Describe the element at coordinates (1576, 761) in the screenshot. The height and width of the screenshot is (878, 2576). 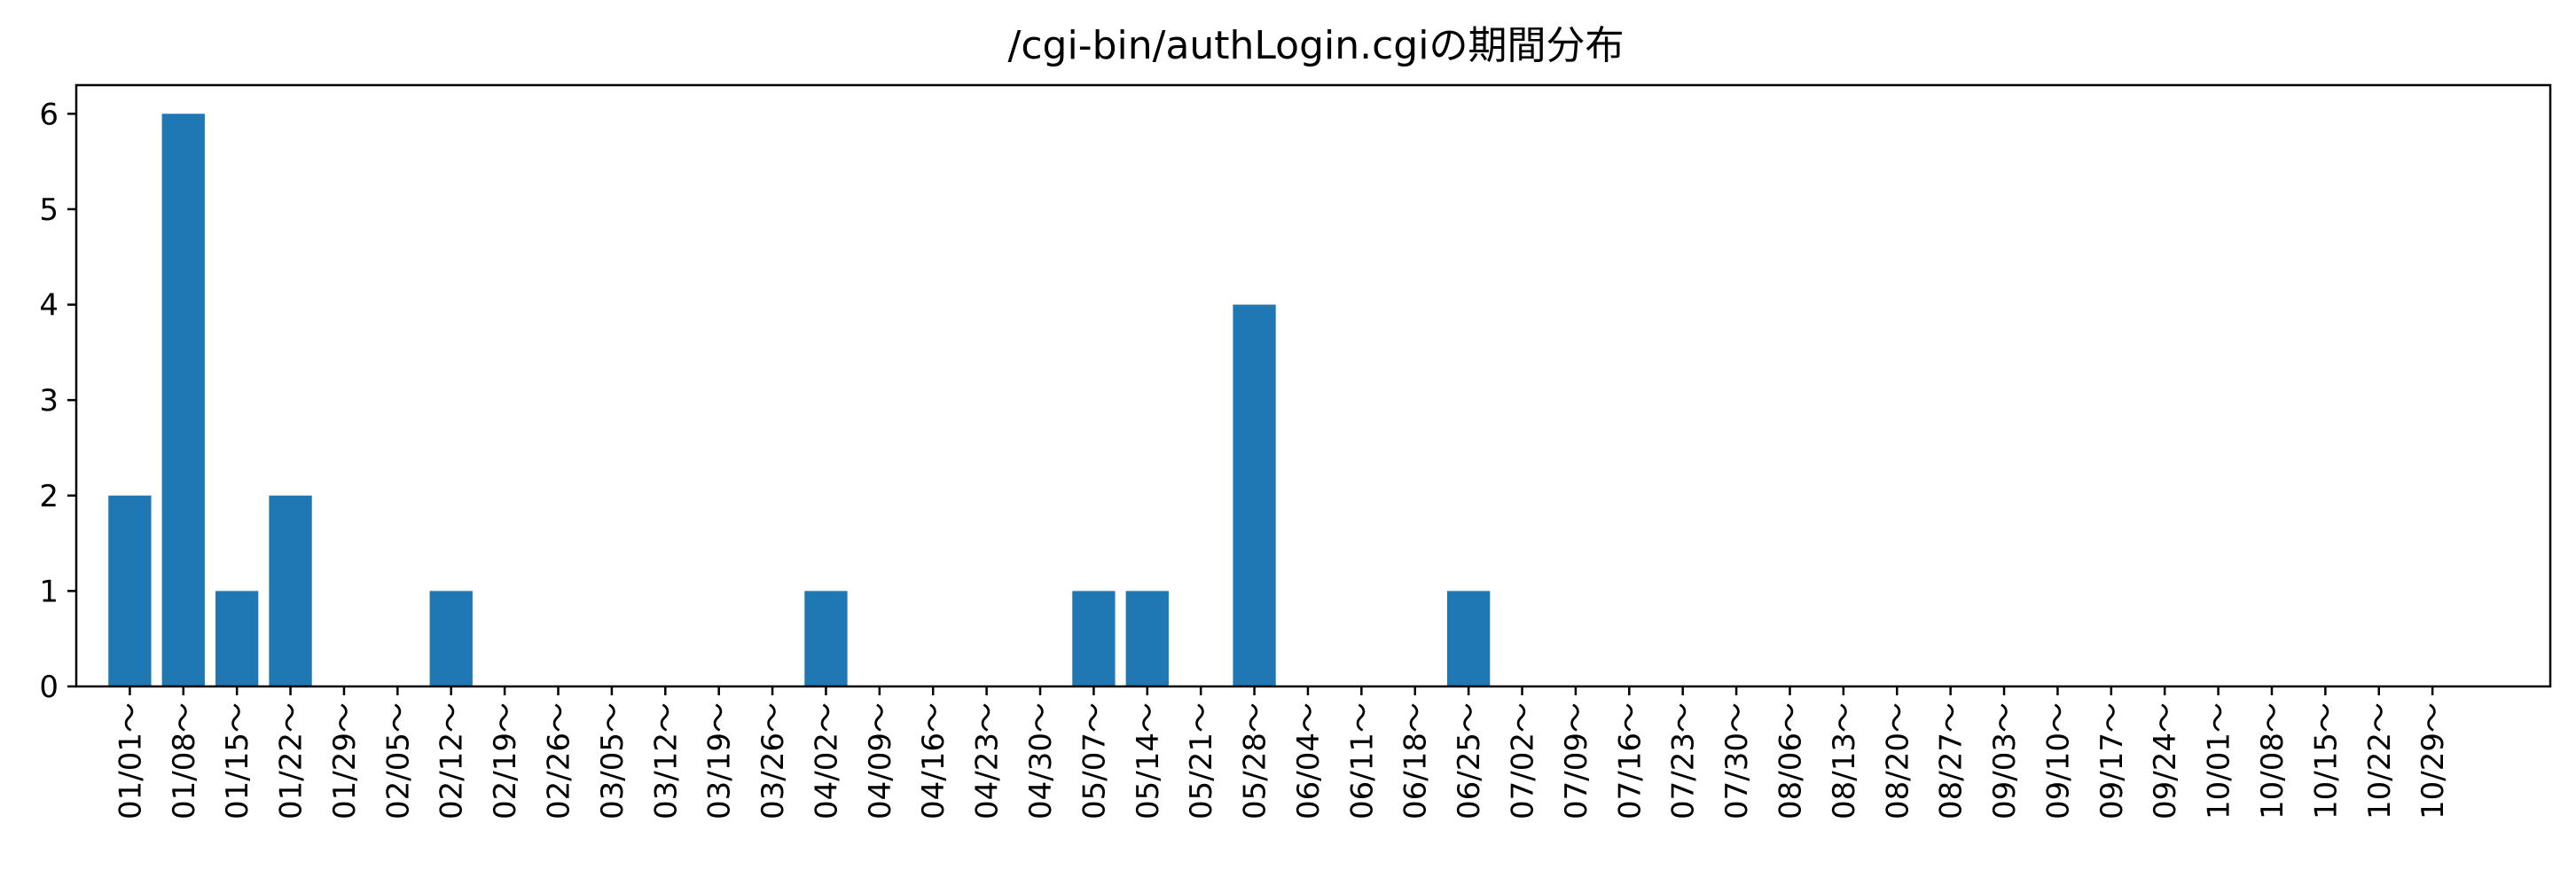
I see `x-tick-label-27: 07/09～` at that location.